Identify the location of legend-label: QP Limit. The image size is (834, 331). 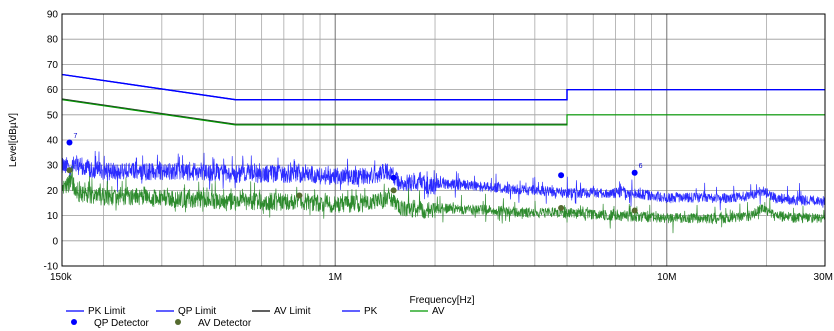
(197, 311).